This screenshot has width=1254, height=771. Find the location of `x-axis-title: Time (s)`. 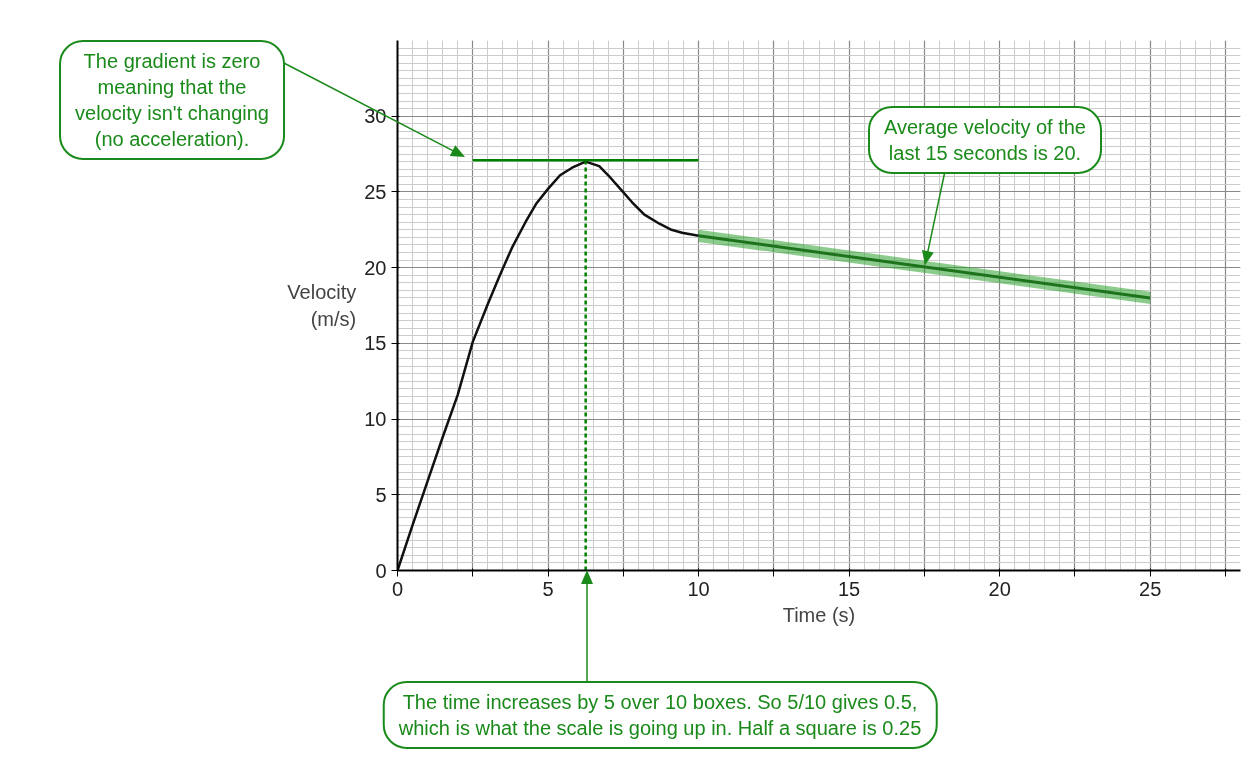

x-axis-title: Time (s) is located at coordinates (819, 614).